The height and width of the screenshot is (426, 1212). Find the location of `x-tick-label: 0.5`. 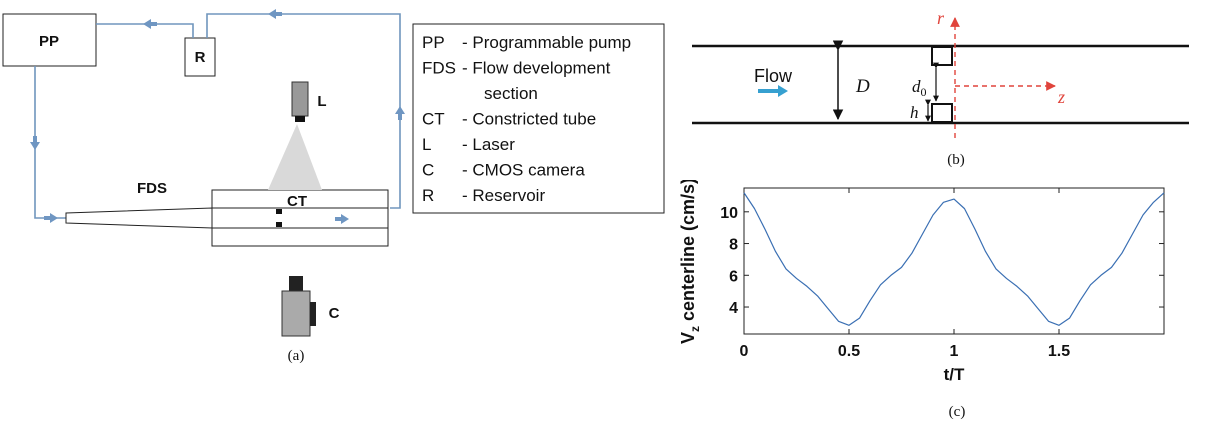

x-tick-label: 0.5 is located at coordinates (849, 351).